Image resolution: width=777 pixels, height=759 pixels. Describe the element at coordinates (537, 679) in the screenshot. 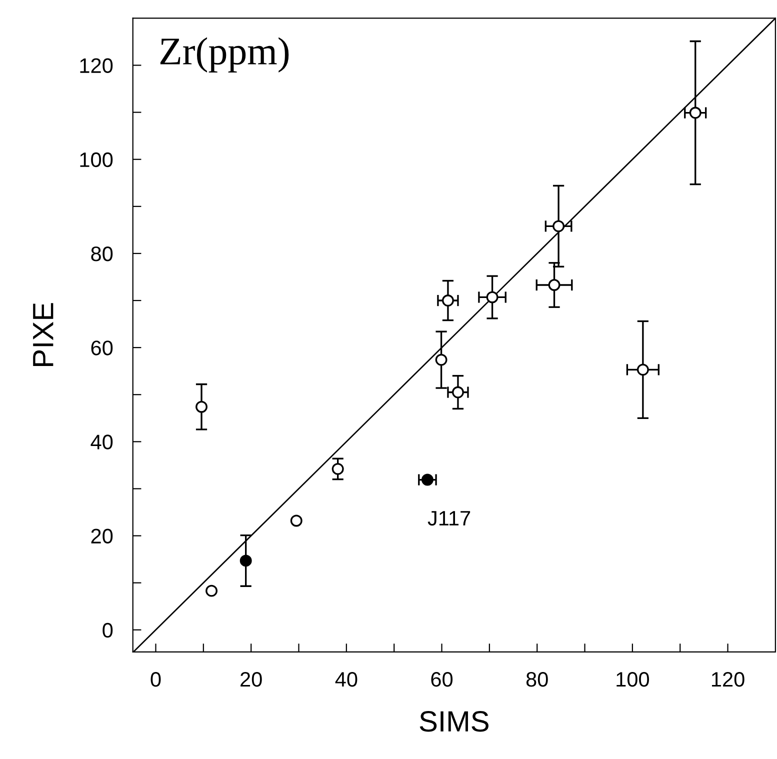

I see `x-tick-label: 80` at that location.